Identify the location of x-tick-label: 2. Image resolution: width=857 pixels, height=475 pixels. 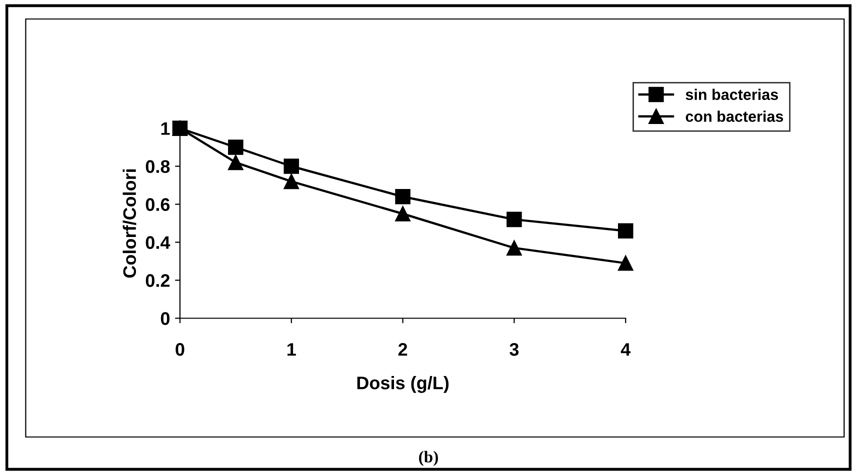
(403, 349).